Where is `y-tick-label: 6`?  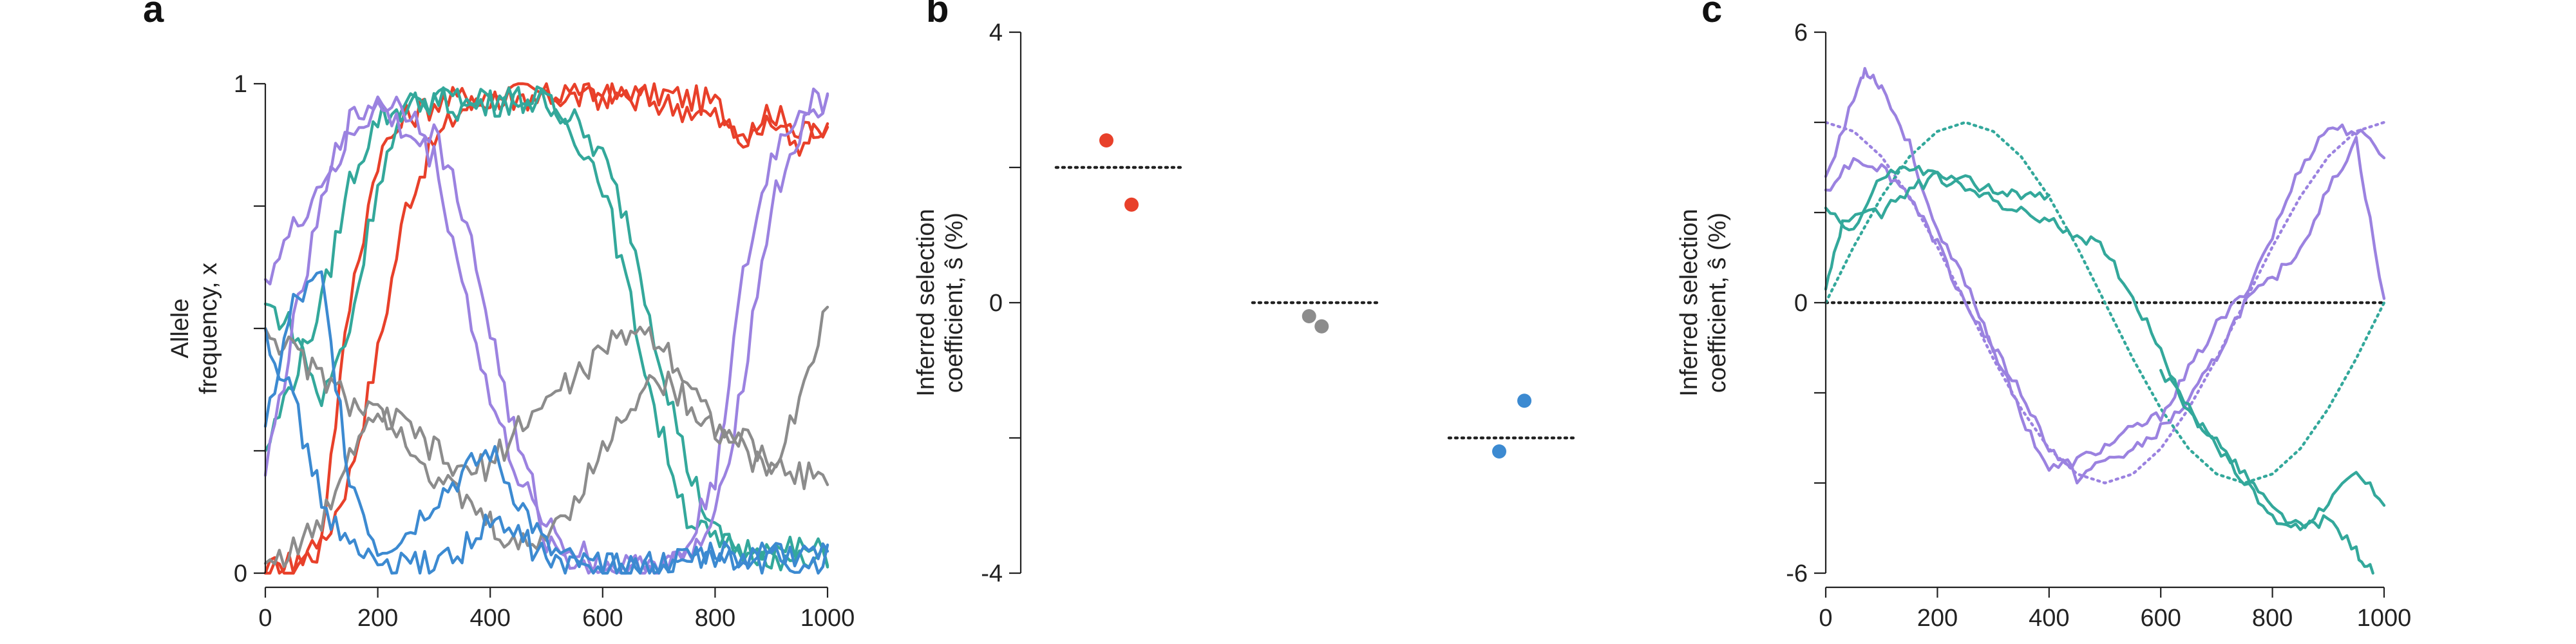
y-tick-label: 6 is located at coordinates (1801, 32).